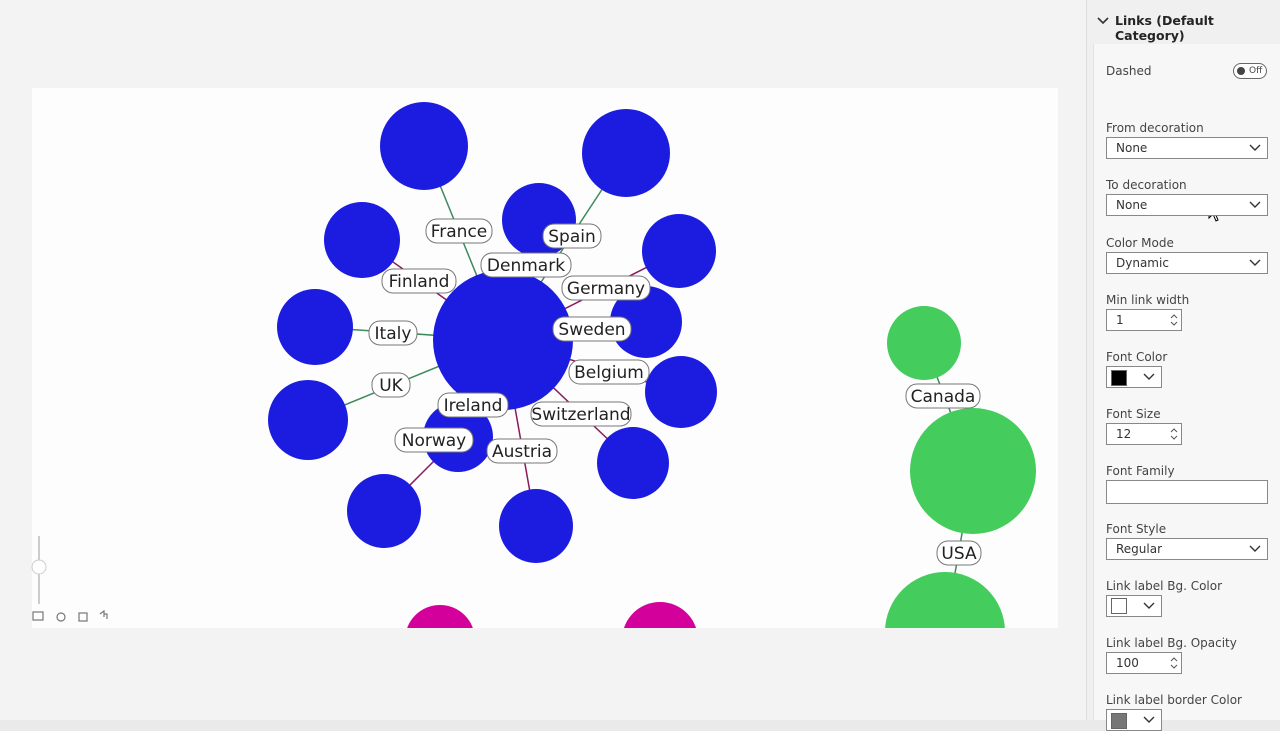  Describe the element at coordinates (1140, 242) in the screenshot. I see `field-label: Color Mode` at that location.